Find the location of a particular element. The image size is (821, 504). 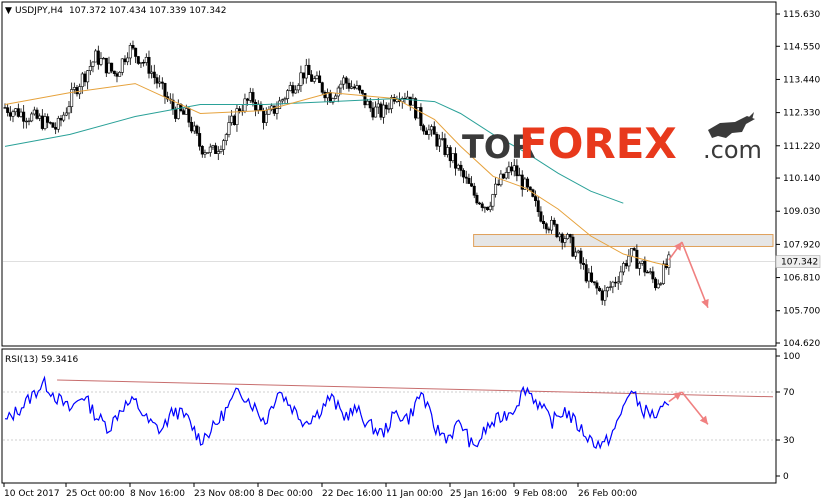

torforex-logo: TOR FOREX .com is located at coordinates (612, 140).